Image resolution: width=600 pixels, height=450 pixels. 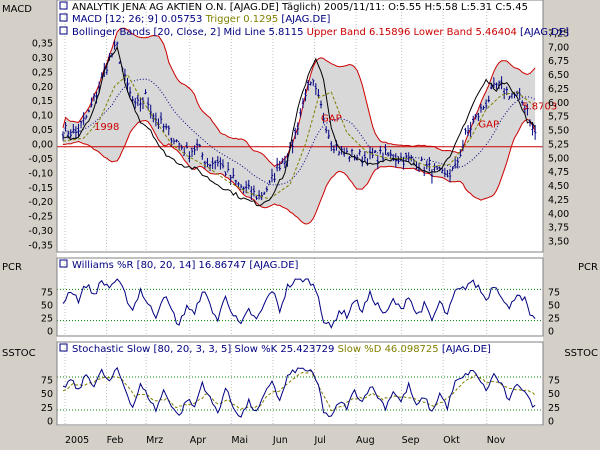 I want to click on stochastic-tick-label-left: 75, so click(x=47, y=380).